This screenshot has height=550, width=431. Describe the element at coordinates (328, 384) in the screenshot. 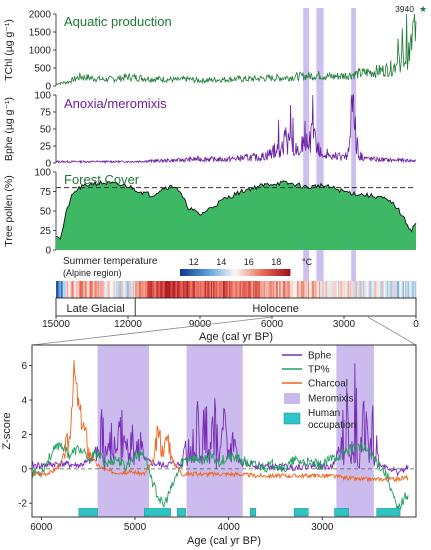

I see `legend-label-2: Charcoal` at that location.